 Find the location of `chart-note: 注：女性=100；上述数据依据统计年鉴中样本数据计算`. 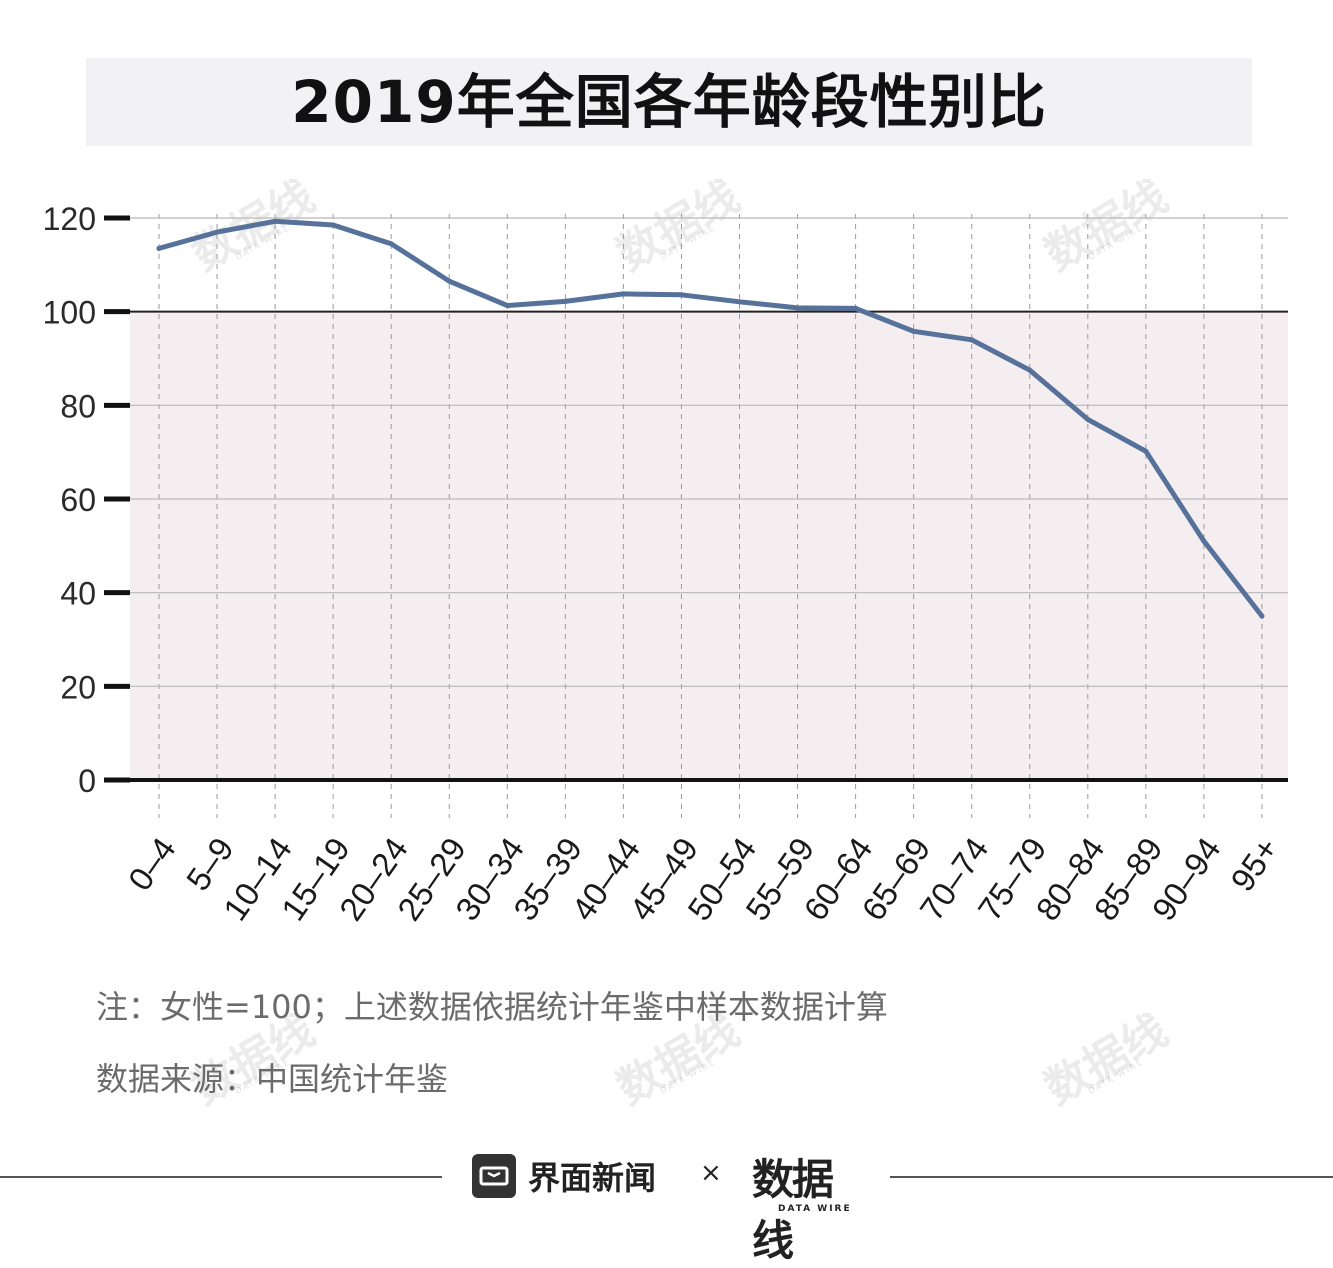

chart-note: 注：女性=100；上述数据依据统计年鉴中样本数据计算 is located at coordinates (492, 1007).